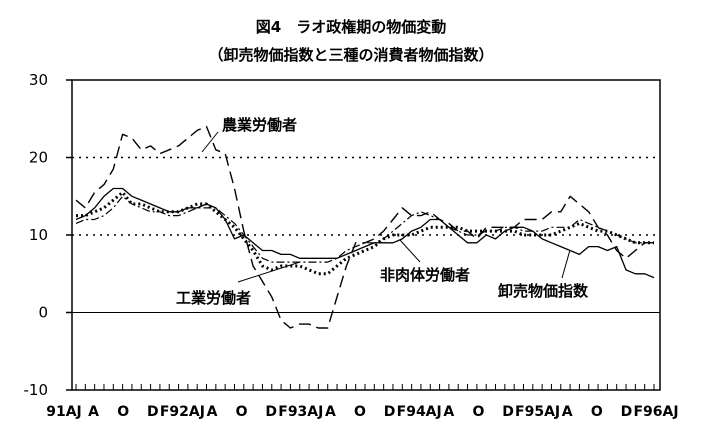 Image resolution: width=702 pixels, height=444 pixels. Describe the element at coordinates (213, 298) in the screenshot. I see `series-label: 工業労働者` at that location.